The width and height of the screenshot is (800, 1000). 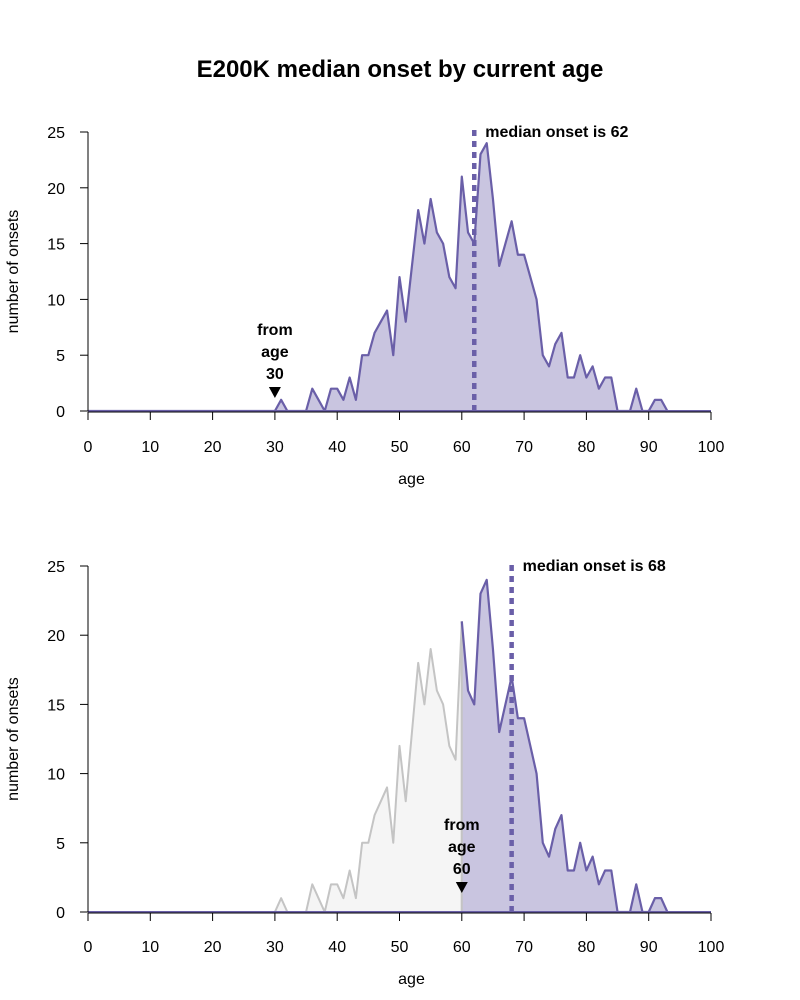 I want to click on onset-series-line, so click(x=564, y=746).